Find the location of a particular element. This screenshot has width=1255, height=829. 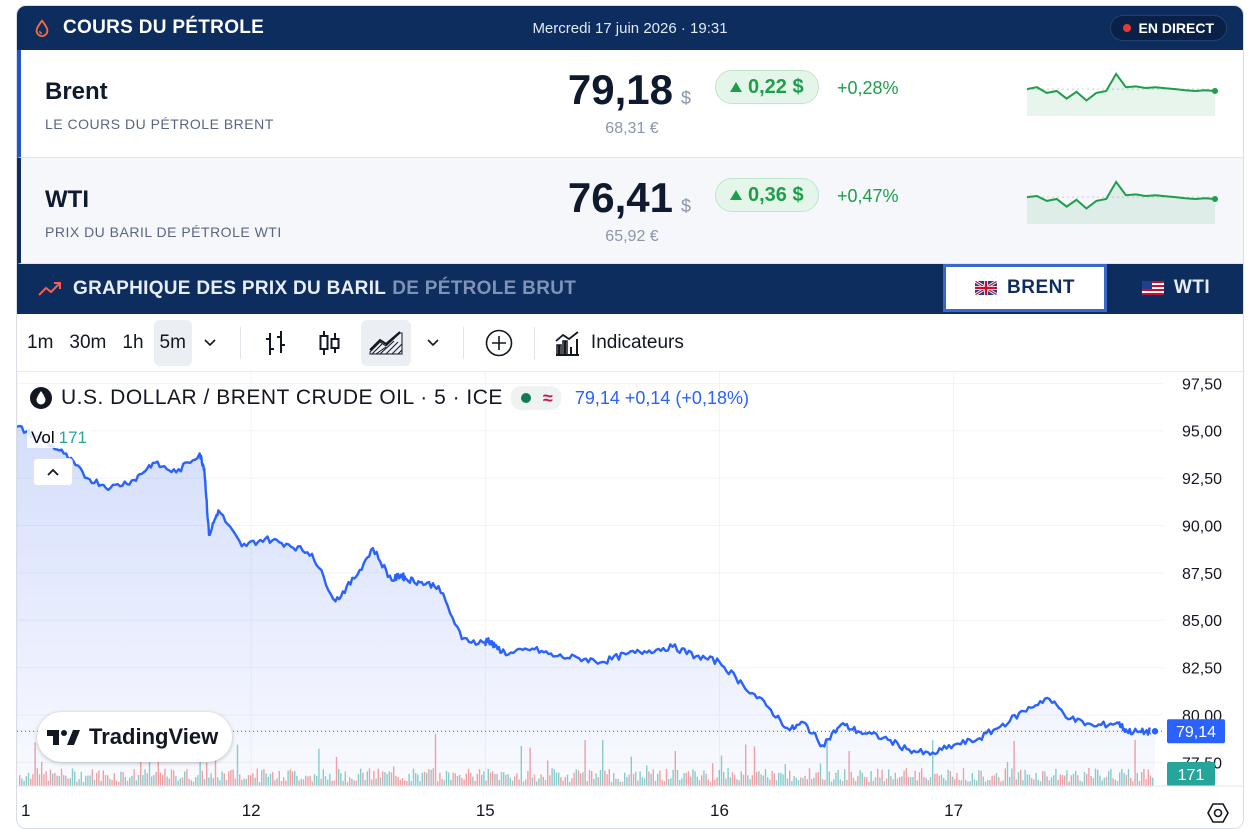

quote-change: 0,36 $ is located at coordinates (776, 194).